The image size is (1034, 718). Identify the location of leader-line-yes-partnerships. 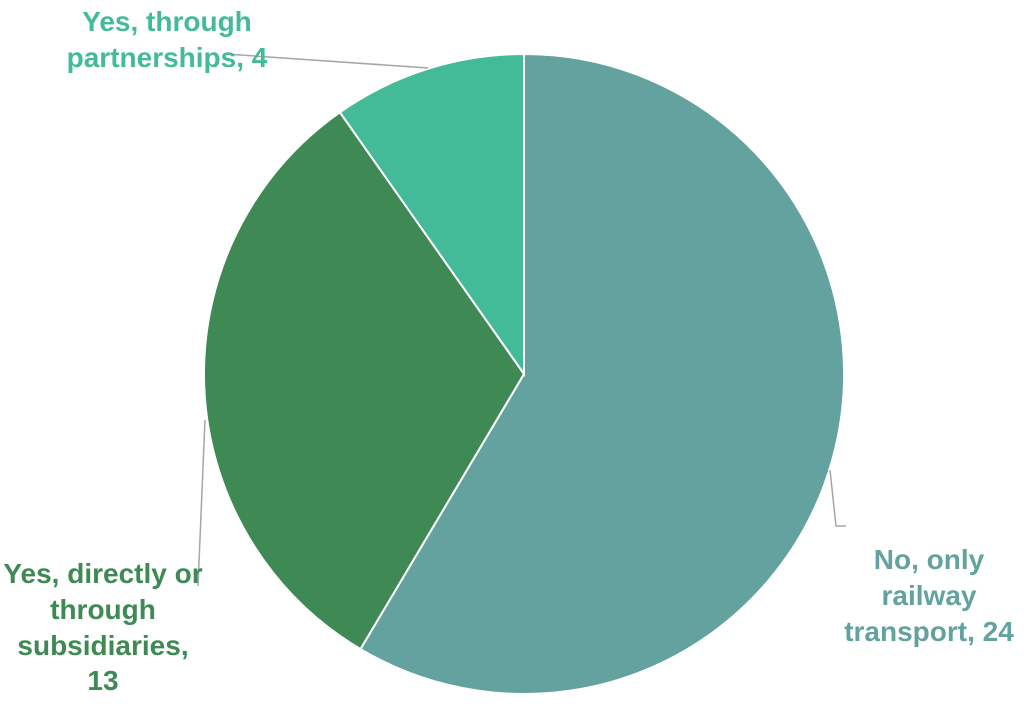
(327, 61).